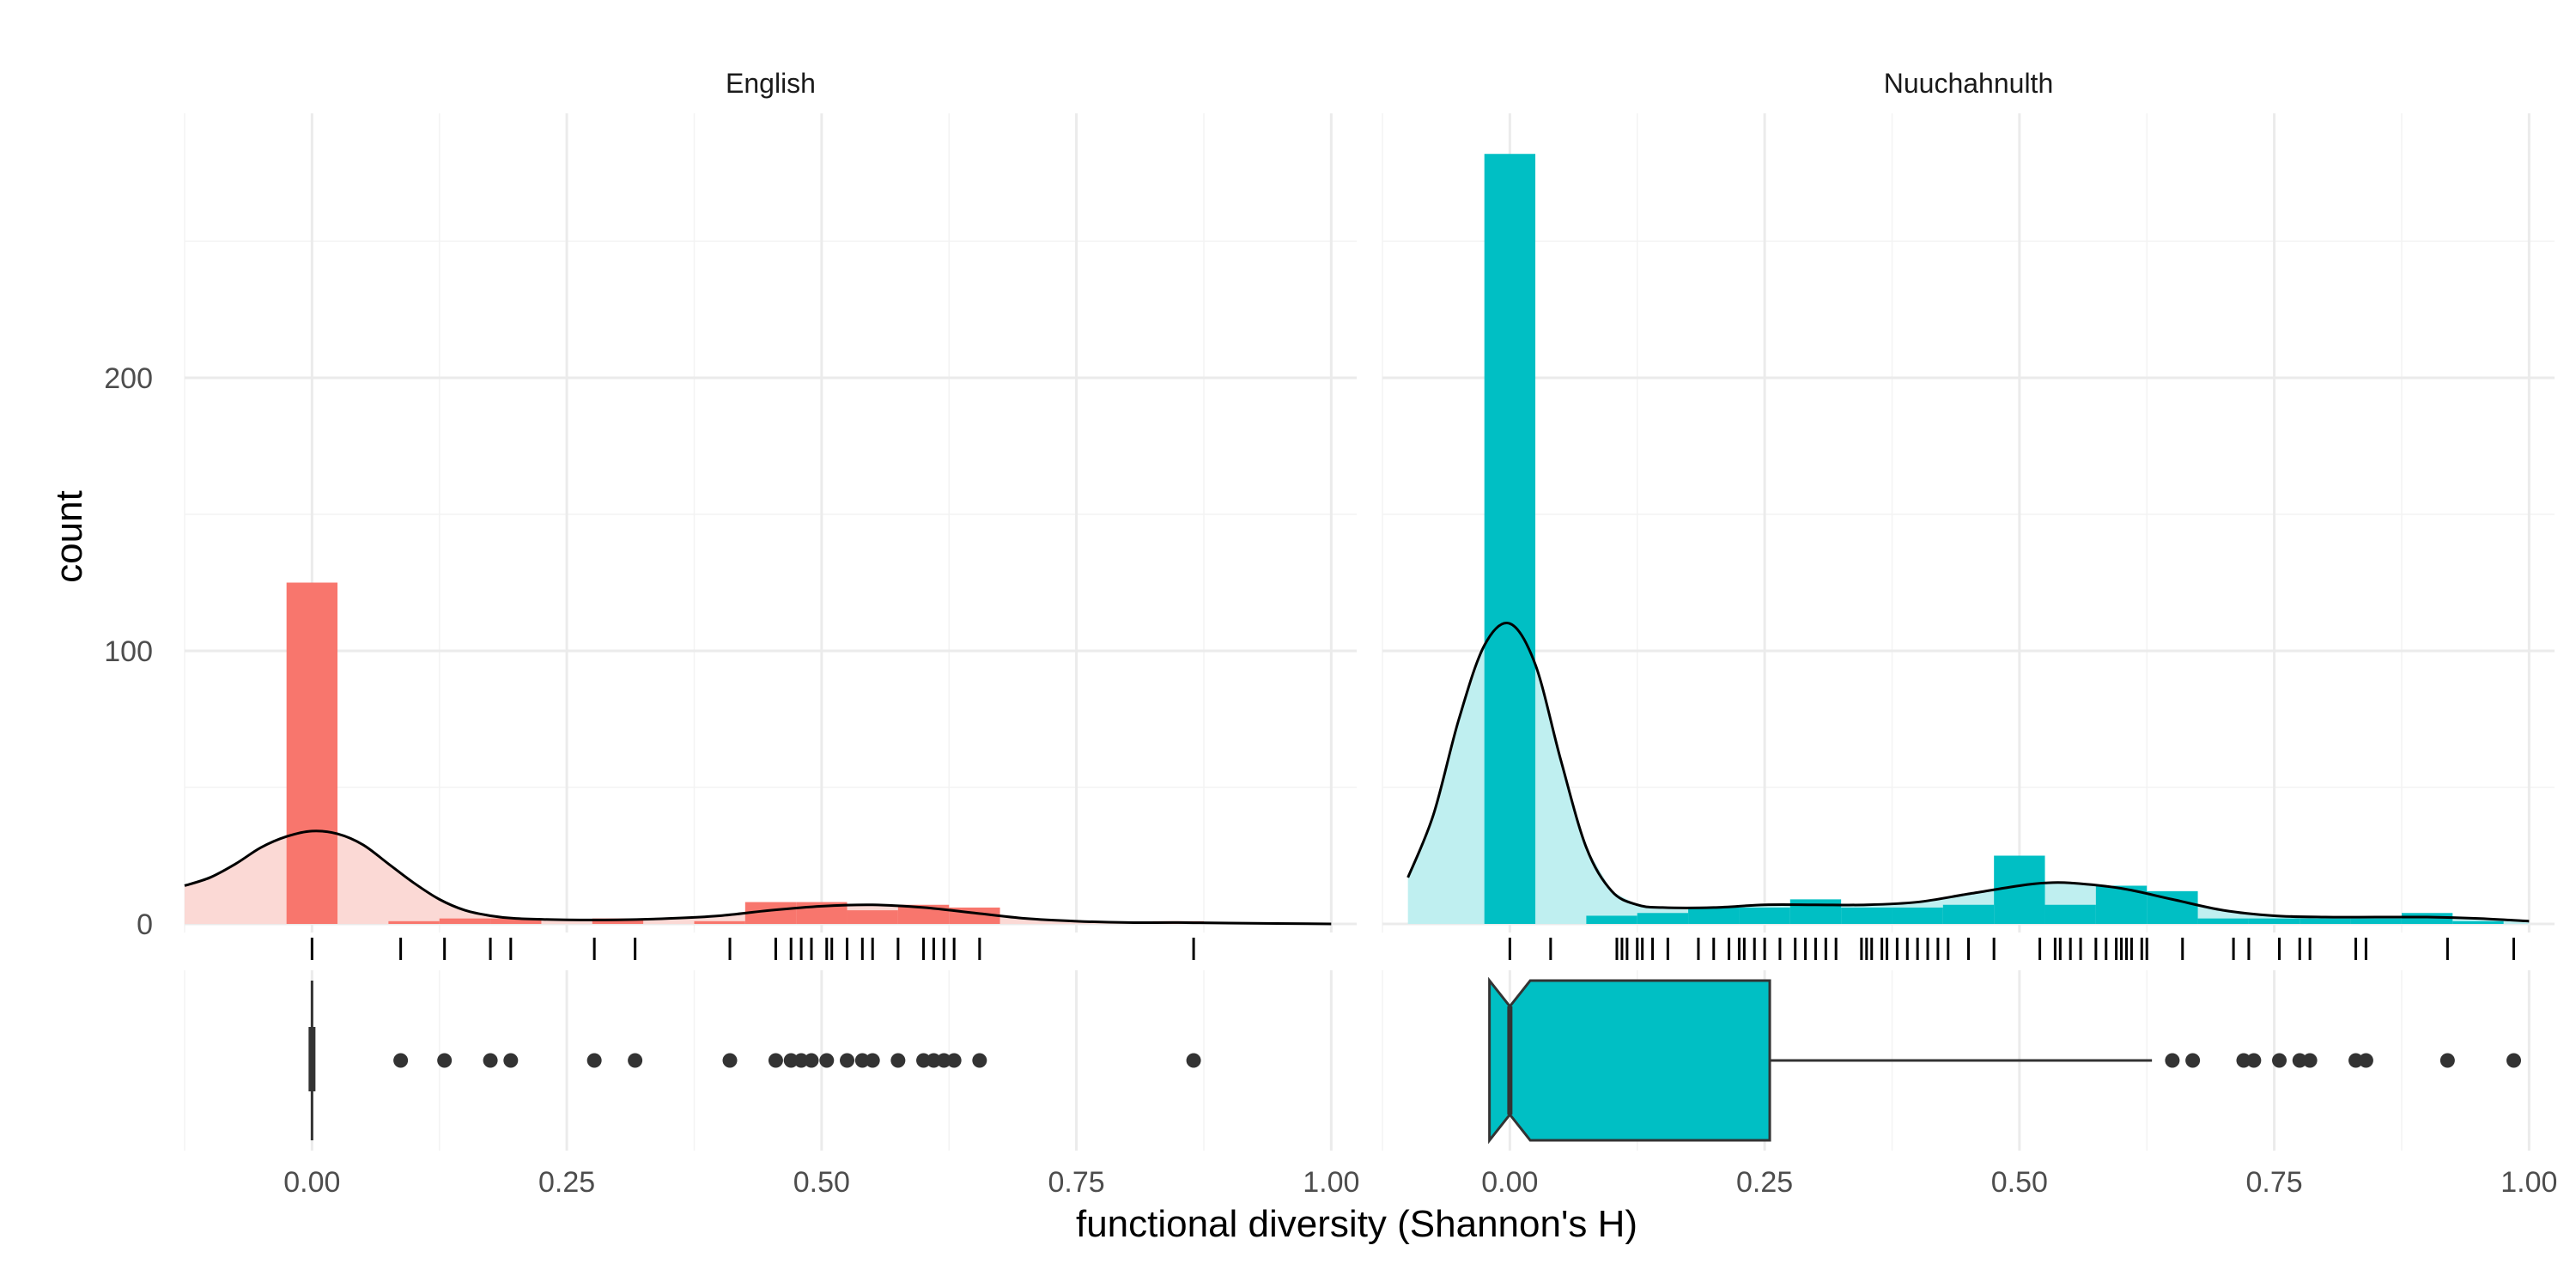 The width and height of the screenshot is (2576, 1288). What do you see at coordinates (1639, 1060) in the screenshot?
I see `boxplot-box` at bounding box center [1639, 1060].